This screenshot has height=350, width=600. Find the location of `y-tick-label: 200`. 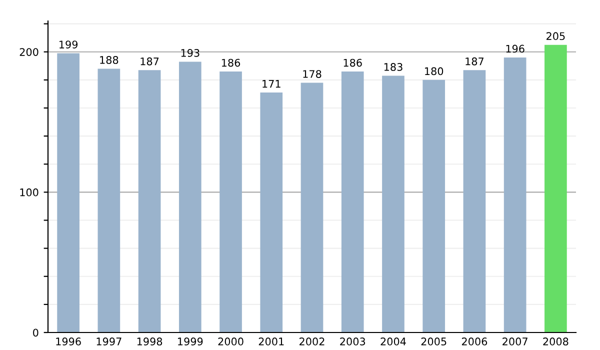

y-tick-label: 200 is located at coordinates (29, 52).